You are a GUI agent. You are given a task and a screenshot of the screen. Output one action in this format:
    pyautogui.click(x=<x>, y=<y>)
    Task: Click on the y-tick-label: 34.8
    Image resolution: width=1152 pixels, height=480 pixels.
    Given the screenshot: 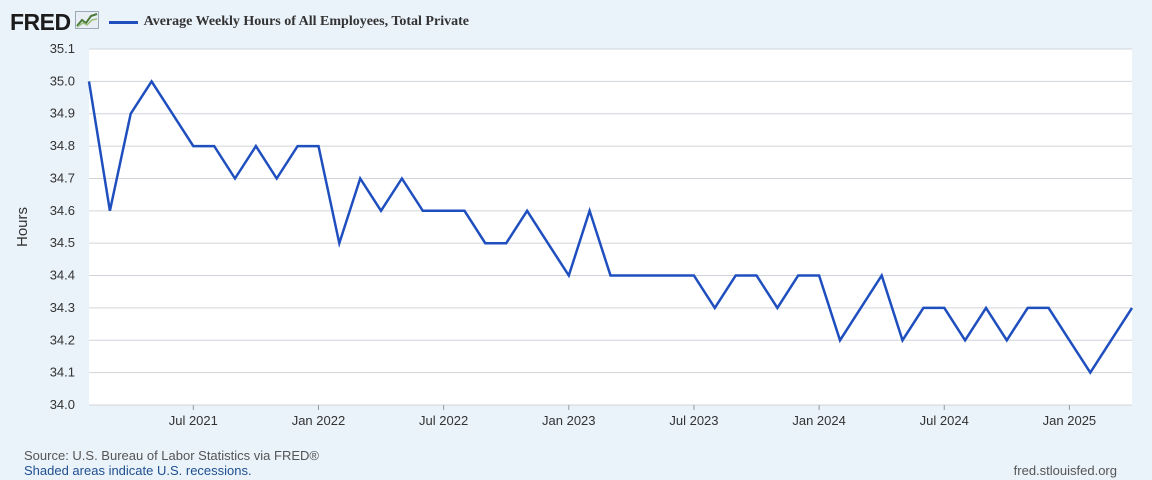 What is the action you would take?
    pyautogui.click(x=62, y=145)
    